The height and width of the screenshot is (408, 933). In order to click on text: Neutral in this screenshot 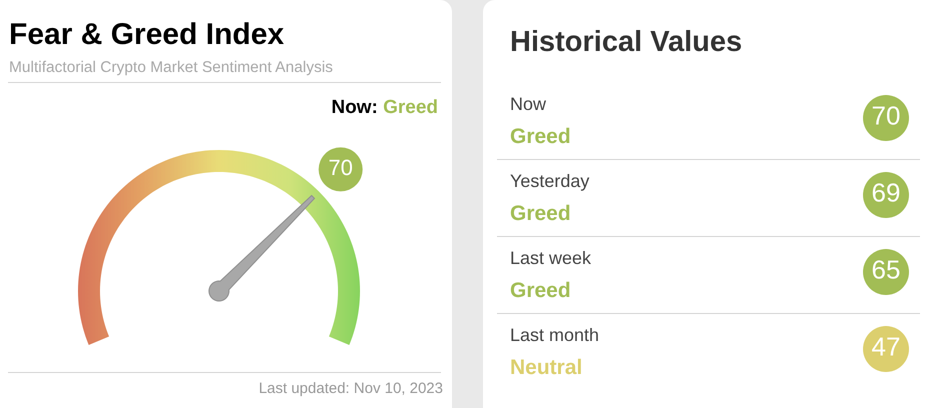, I will do `click(546, 367)`.